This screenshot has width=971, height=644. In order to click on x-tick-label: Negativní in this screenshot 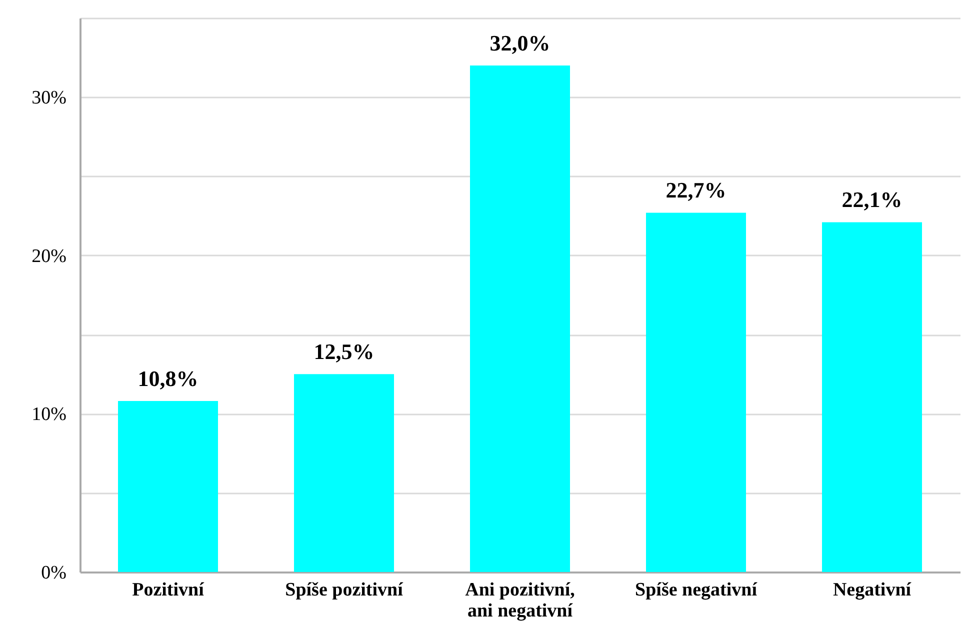, I will do `click(872, 590)`.